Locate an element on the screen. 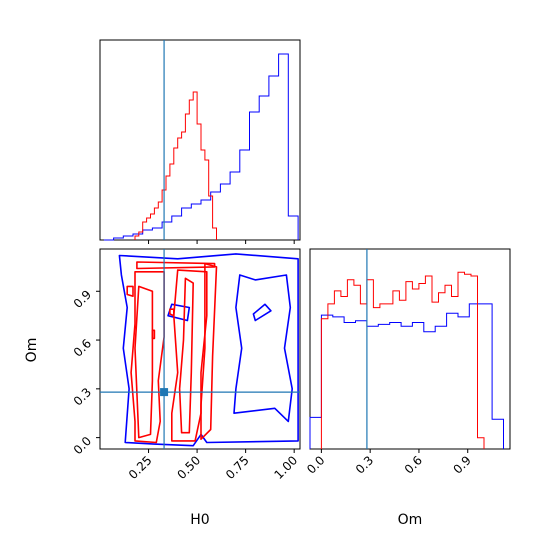 This screenshot has width=550, height=550. panel-hist-h0 is located at coordinates (200, 140).